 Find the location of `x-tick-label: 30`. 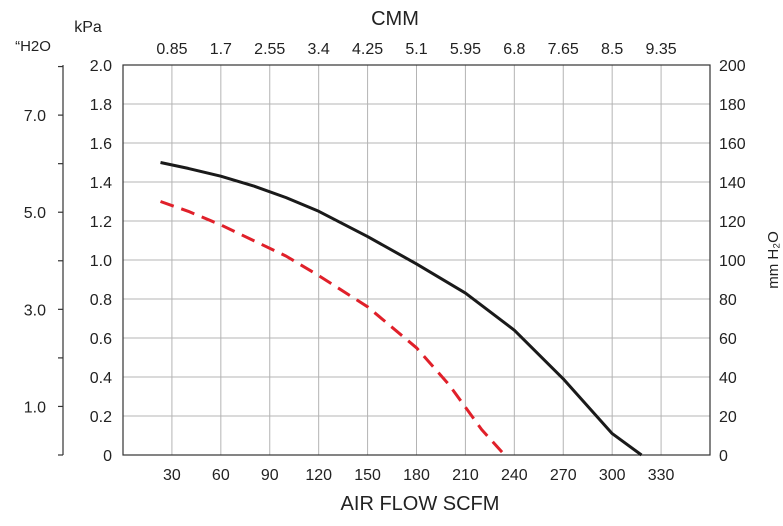

x-tick-label: 30 is located at coordinates (172, 475).